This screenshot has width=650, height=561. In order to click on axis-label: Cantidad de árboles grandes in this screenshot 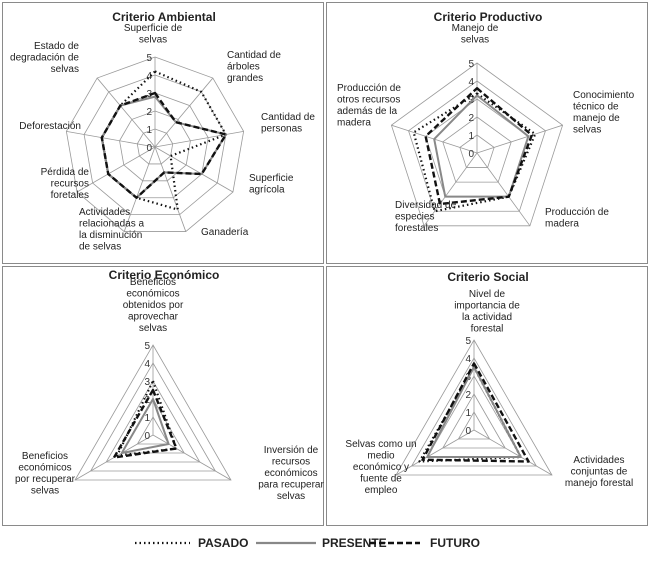, I will do `click(254, 67)`.